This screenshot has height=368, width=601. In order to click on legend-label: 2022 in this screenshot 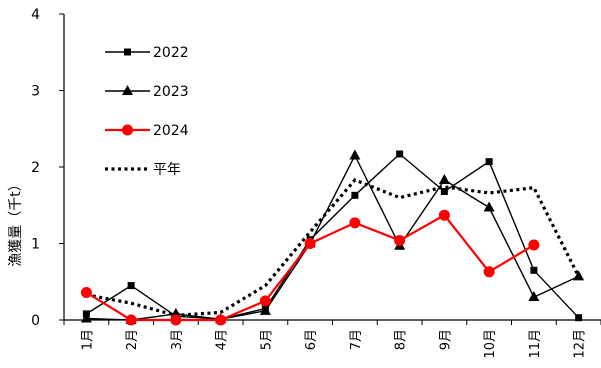, I will do `click(171, 53)`.